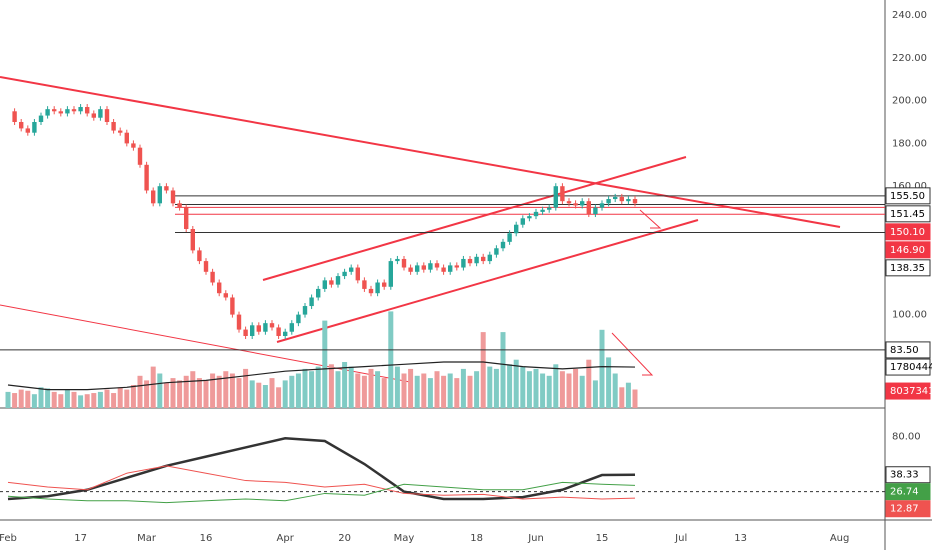  What do you see at coordinates (904, 350) in the screenshot?
I see `price-badge-label: 83.50` at bounding box center [904, 350].